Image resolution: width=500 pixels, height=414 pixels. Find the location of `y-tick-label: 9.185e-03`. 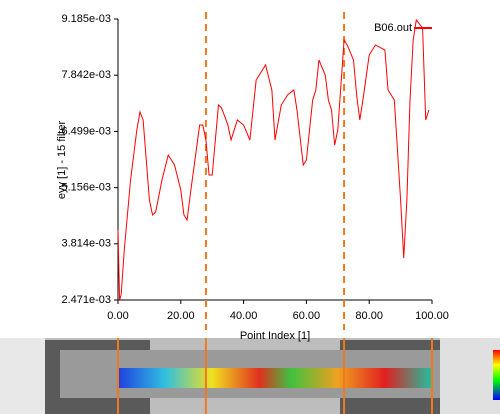

y-tick-label: 9.185e-03 is located at coordinates (86, 19).